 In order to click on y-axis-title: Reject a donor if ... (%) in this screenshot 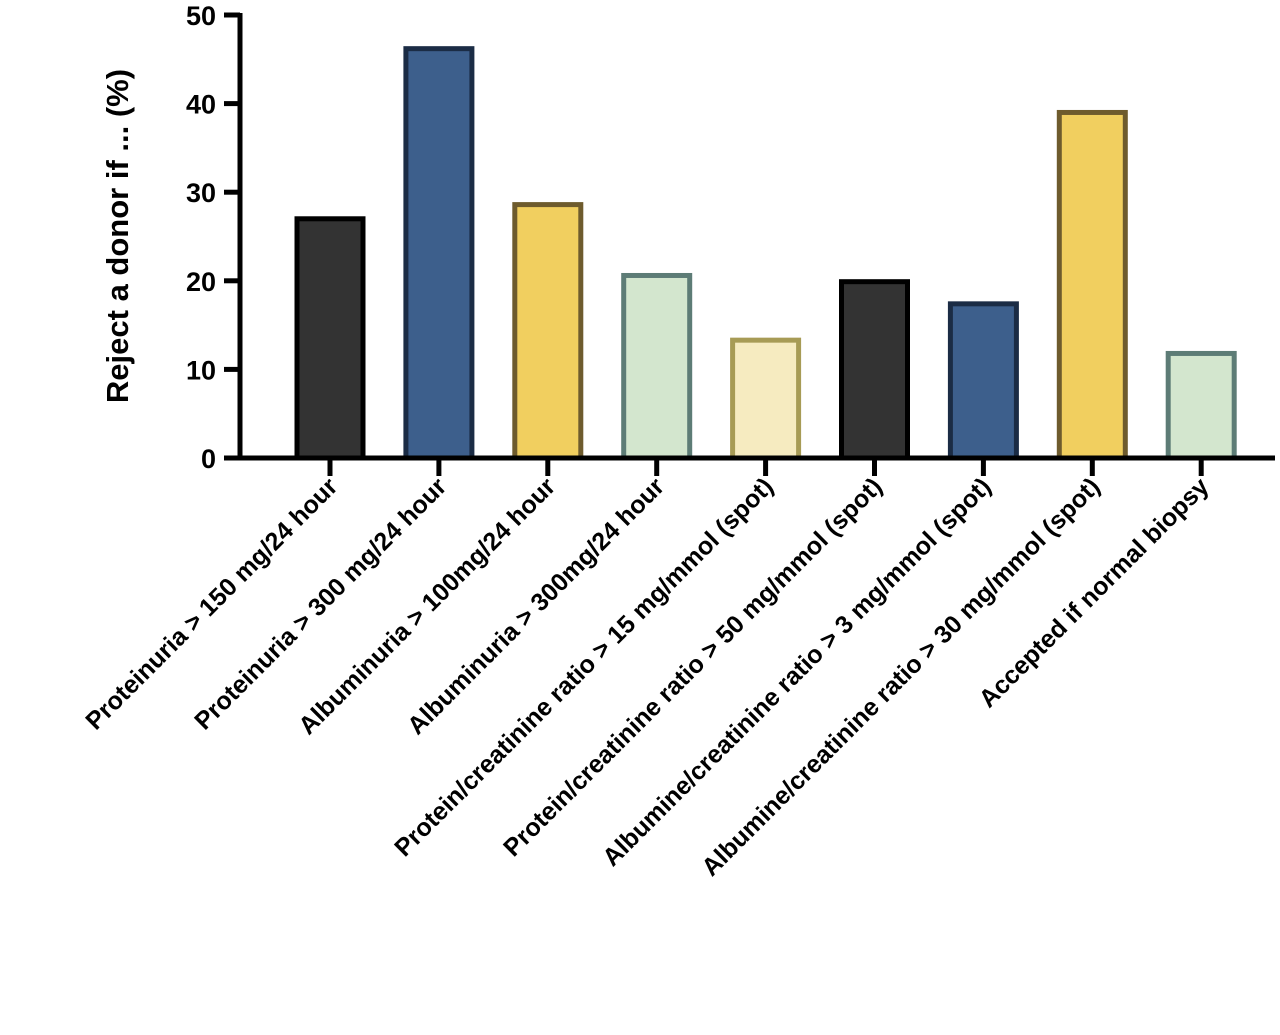, I will do `click(117, 236)`.